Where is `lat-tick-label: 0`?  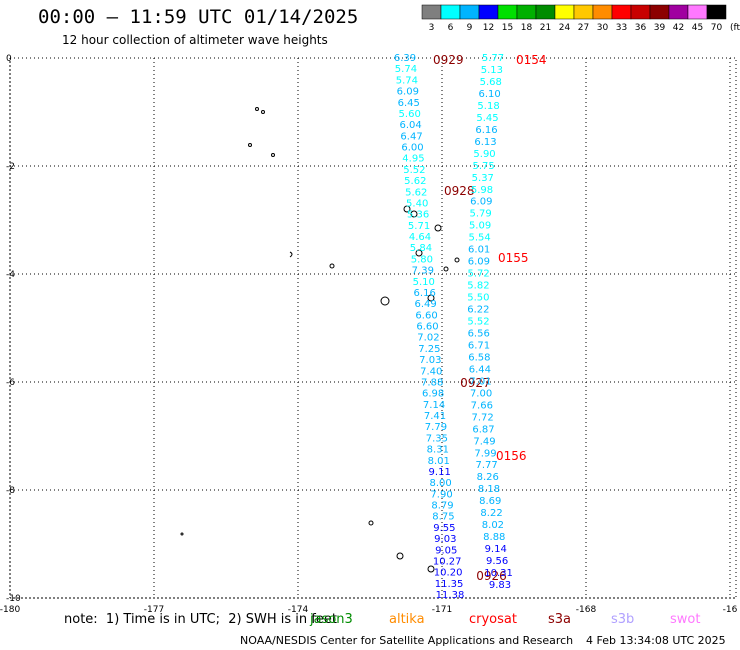 lat-tick-label: 0 is located at coordinates (9, 59).